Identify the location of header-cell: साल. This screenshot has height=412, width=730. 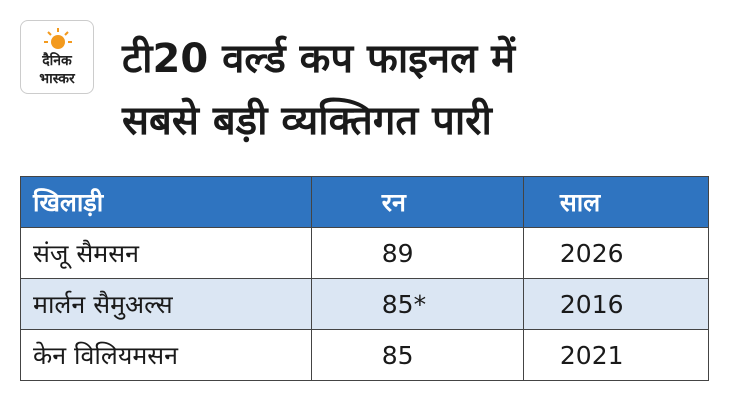
(616, 202).